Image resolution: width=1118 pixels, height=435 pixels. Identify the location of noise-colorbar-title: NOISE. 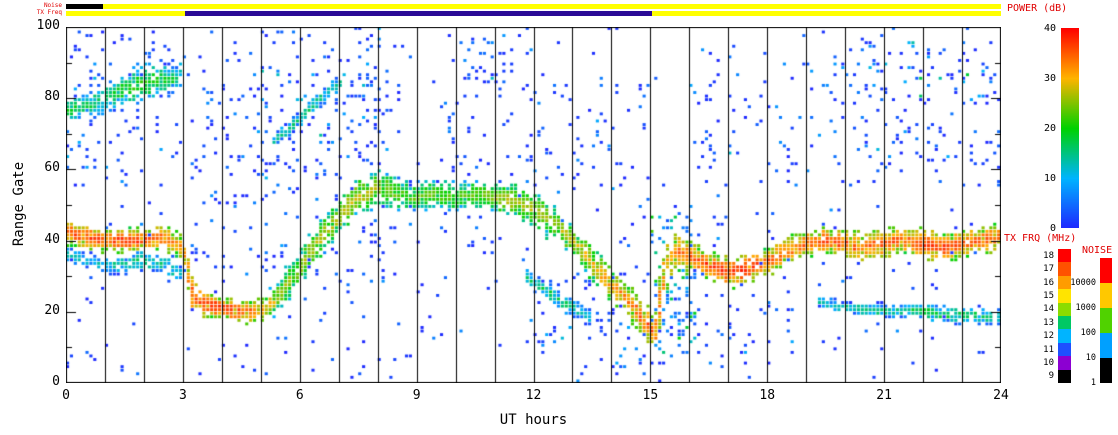
(1097, 250).